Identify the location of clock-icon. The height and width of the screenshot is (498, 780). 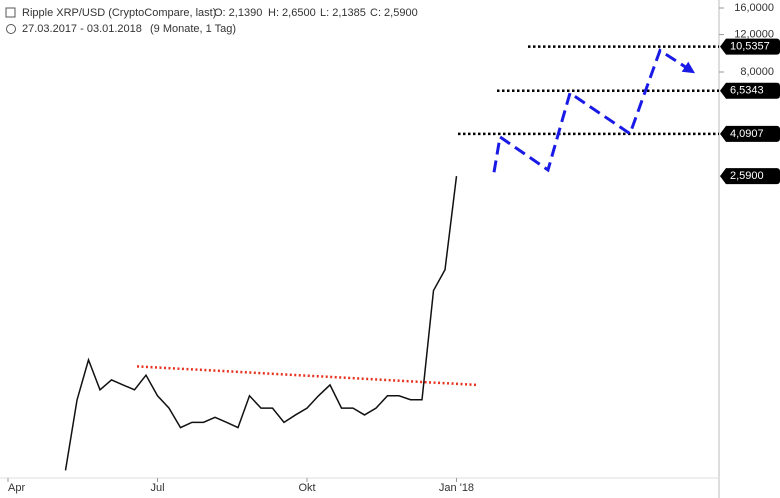
(11, 29).